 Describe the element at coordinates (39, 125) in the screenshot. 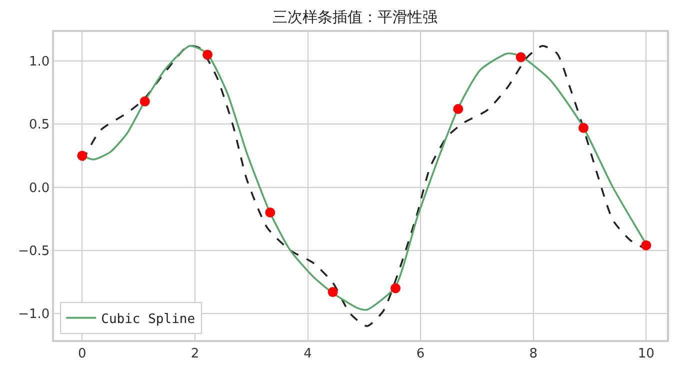

I see `y-tick-label: 0.5` at that location.